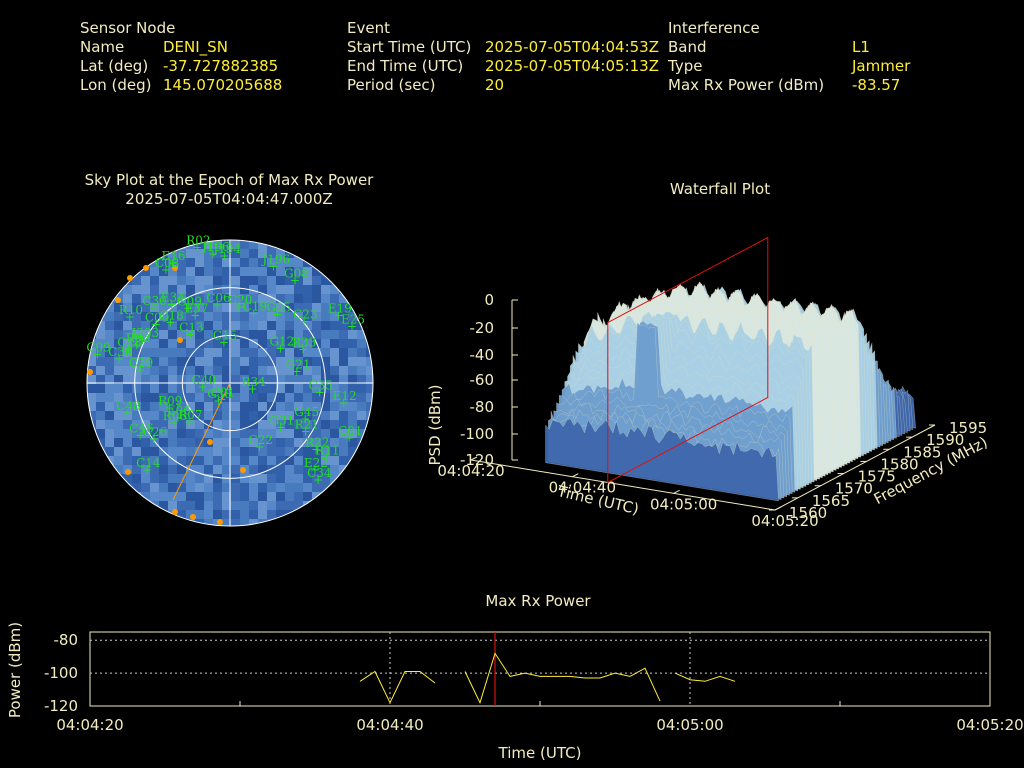 This screenshot has height=768, width=1024. What do you see at coordinates (141, 428) in the screenshot?
I see `sky-satellite-label: C46` at bounding box center [141, 428].